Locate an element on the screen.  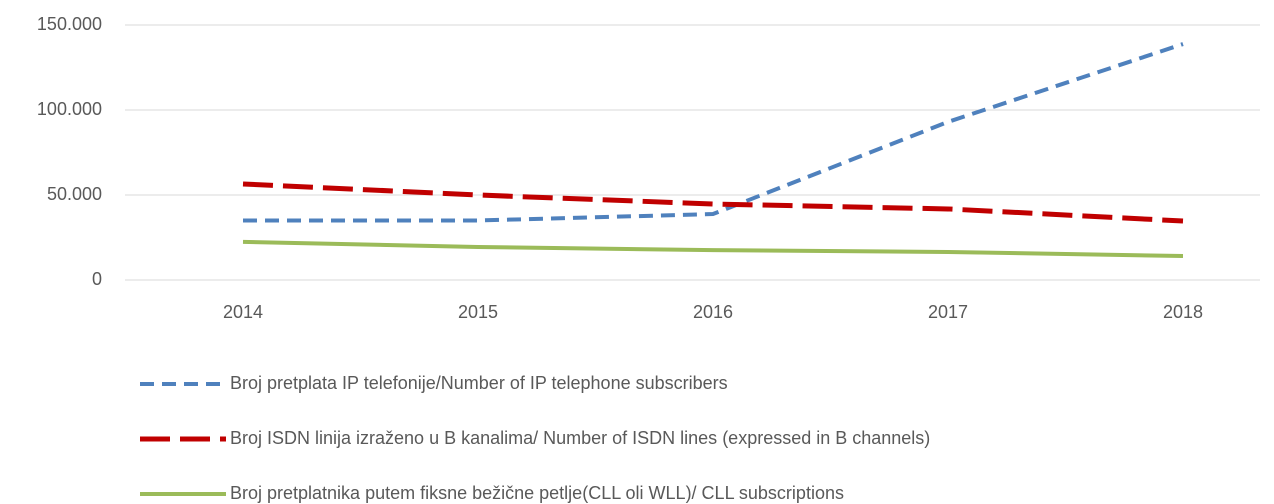
y-tick-label: 0 is located at coordinates (97, 279).